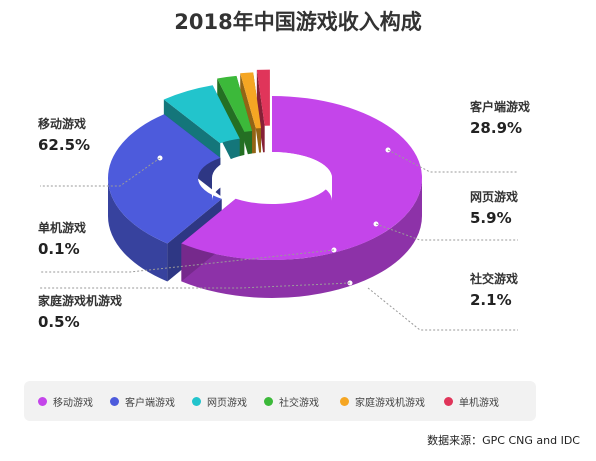 Image resolution: width=596 pixels, height=461 pixels. Describe the element at coordinates (298, 22) in the screenshot. I see `chart-title: 2018年中国游戏收入构成` at that location.